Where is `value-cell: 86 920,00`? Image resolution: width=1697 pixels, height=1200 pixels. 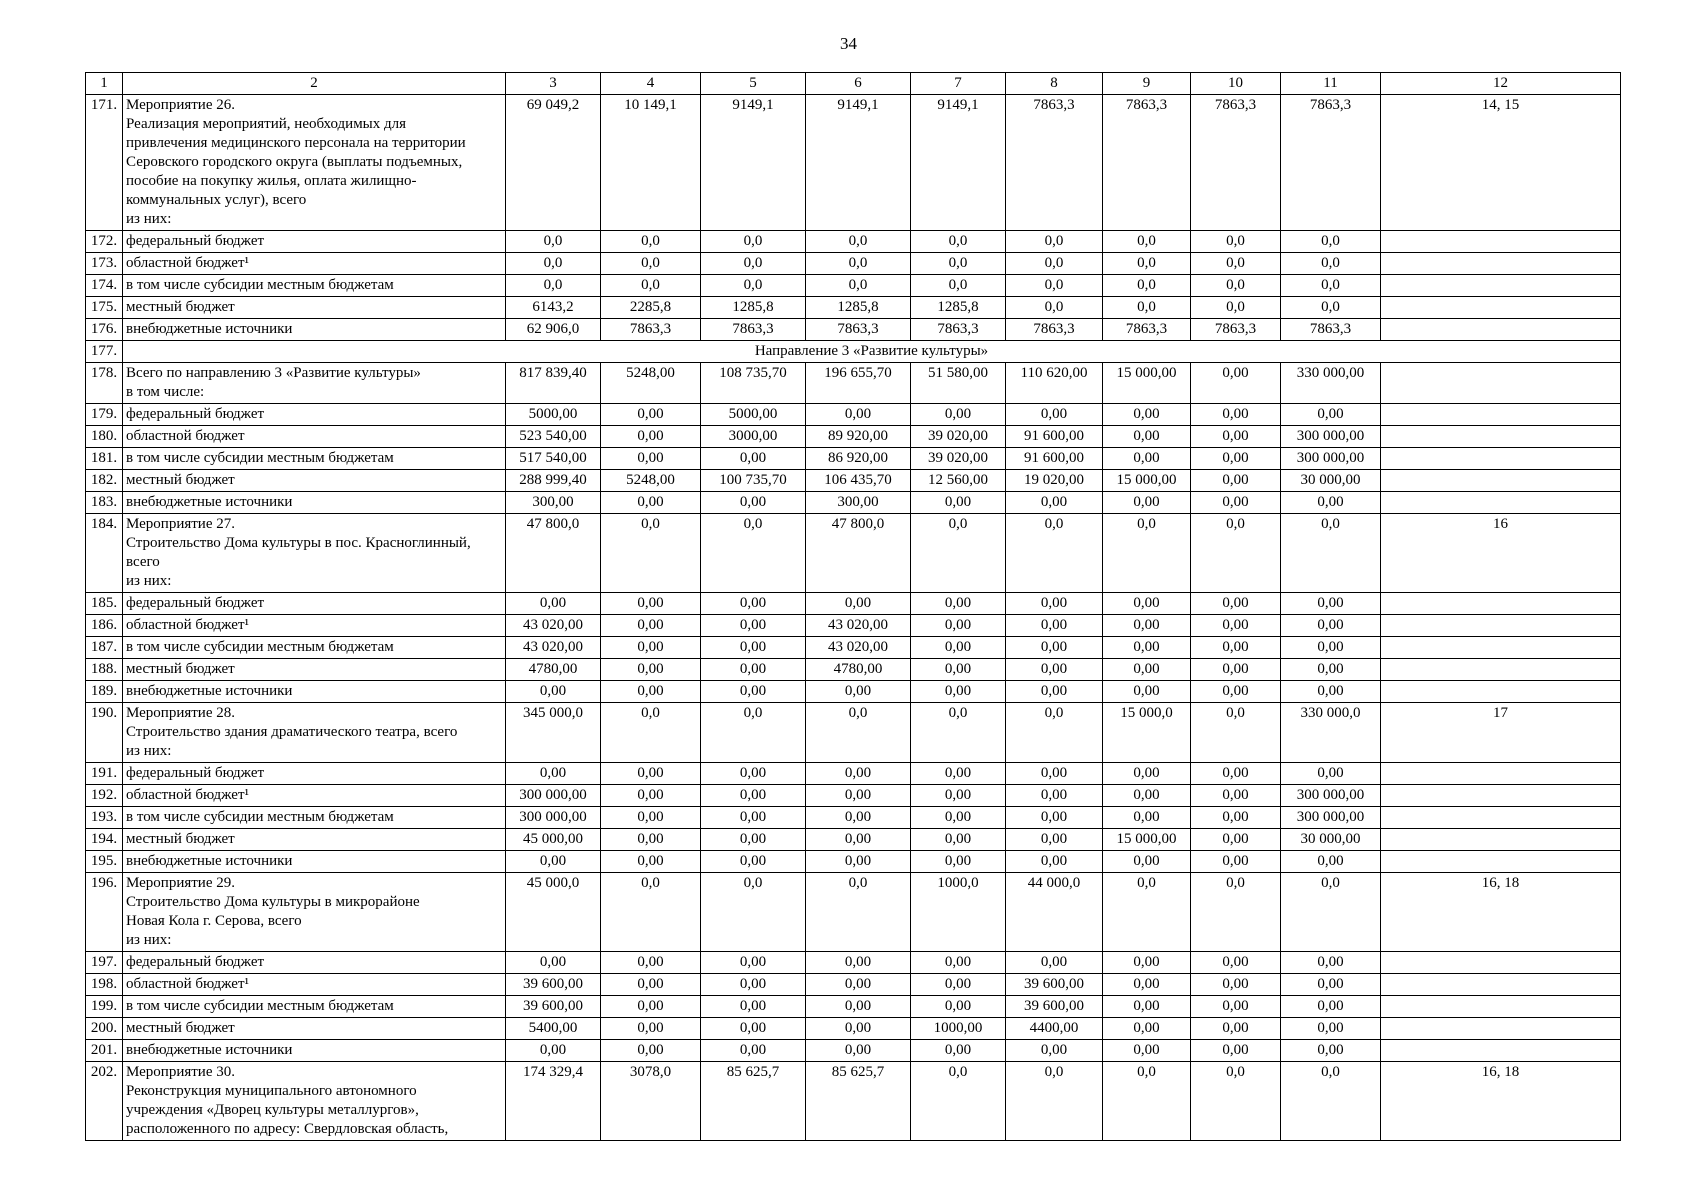 value-cell: 86 920,00 is located at coordinates (858, 458).